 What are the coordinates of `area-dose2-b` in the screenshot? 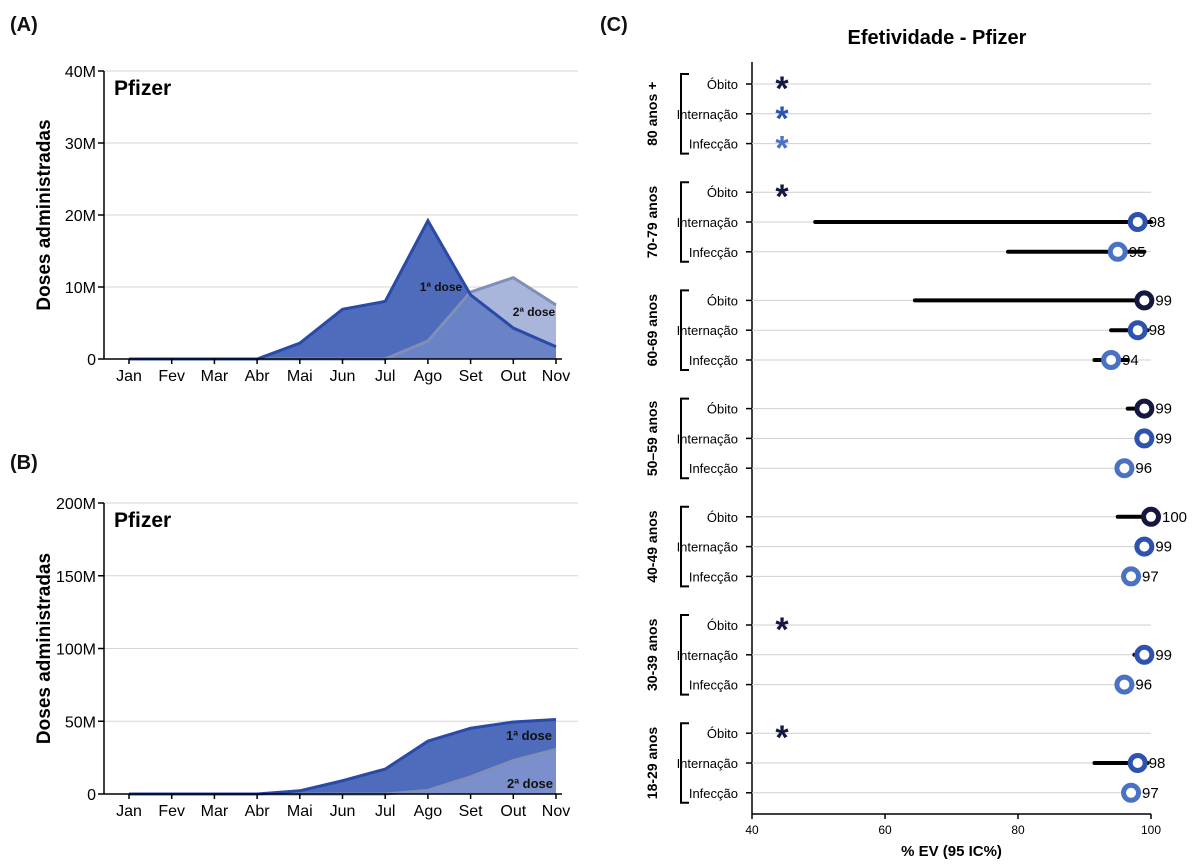 It's located at (342, 771).